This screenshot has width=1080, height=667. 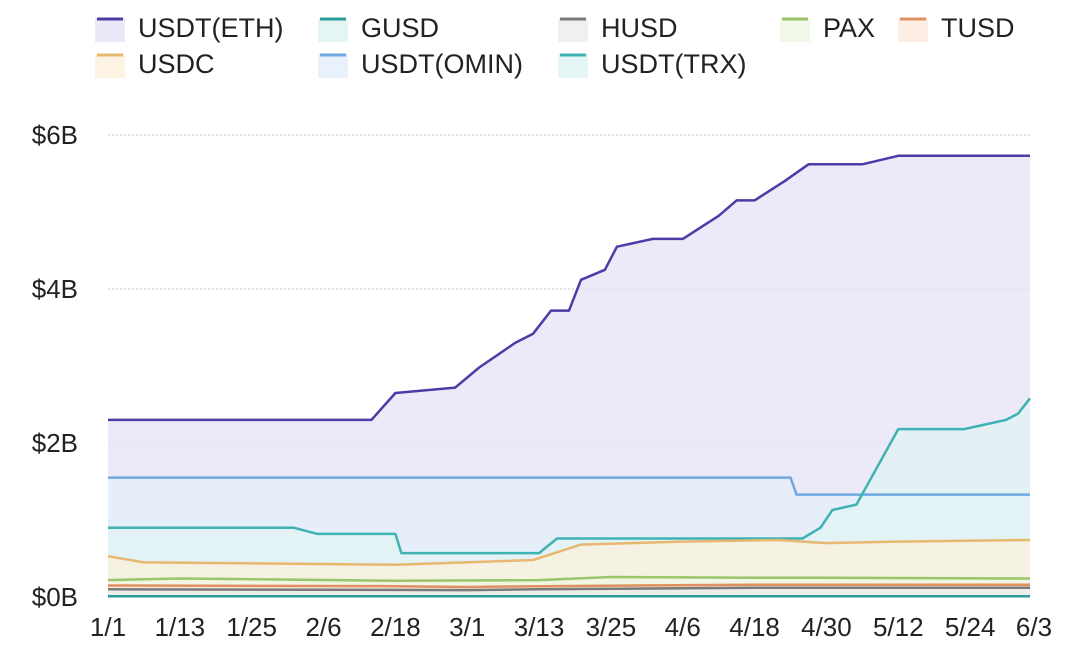 What do you see at coordinates (970, 627) in the screenshot?
I see `x-tick-label: 5/24` at bounding box center [970, 627].